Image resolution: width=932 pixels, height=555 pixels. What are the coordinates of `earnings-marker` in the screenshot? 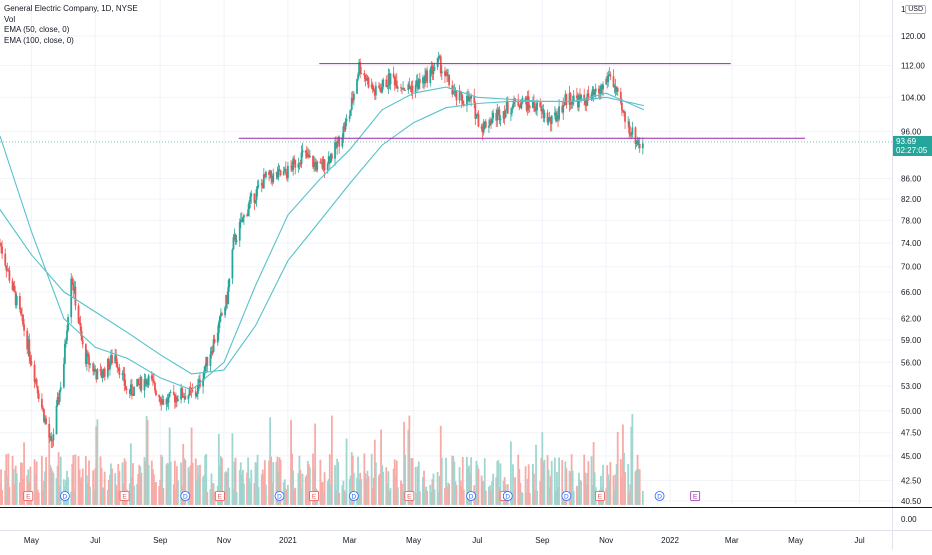 It's located at (600, 496).